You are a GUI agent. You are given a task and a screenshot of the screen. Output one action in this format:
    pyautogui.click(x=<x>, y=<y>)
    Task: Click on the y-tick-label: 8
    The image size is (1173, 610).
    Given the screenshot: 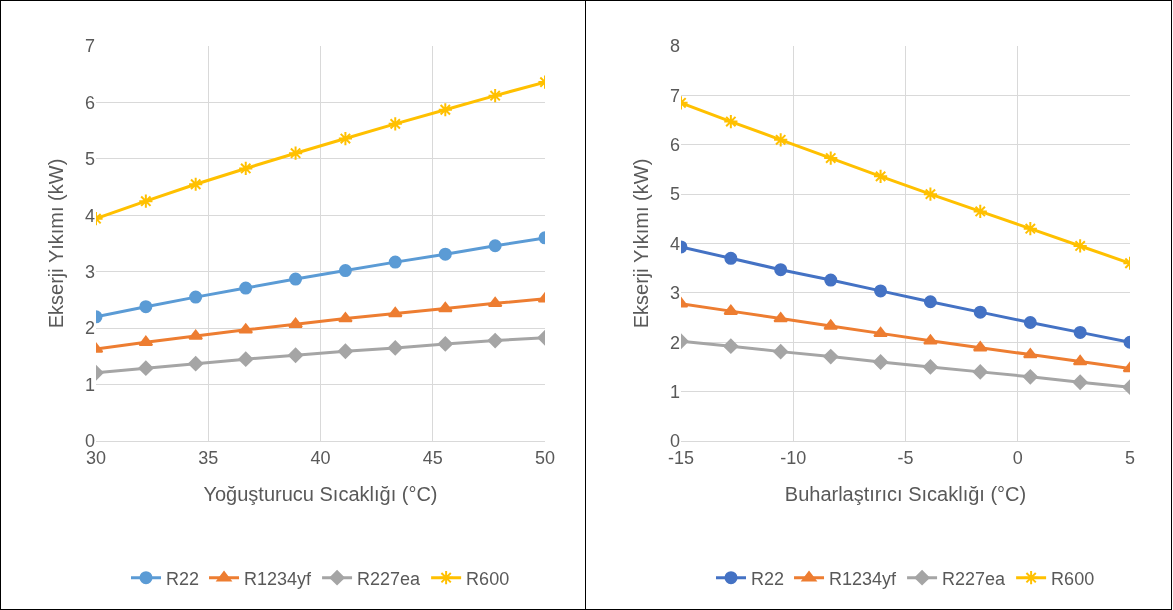 What is the action you would take?
    pyautogui.click(x=674, y=46)
    